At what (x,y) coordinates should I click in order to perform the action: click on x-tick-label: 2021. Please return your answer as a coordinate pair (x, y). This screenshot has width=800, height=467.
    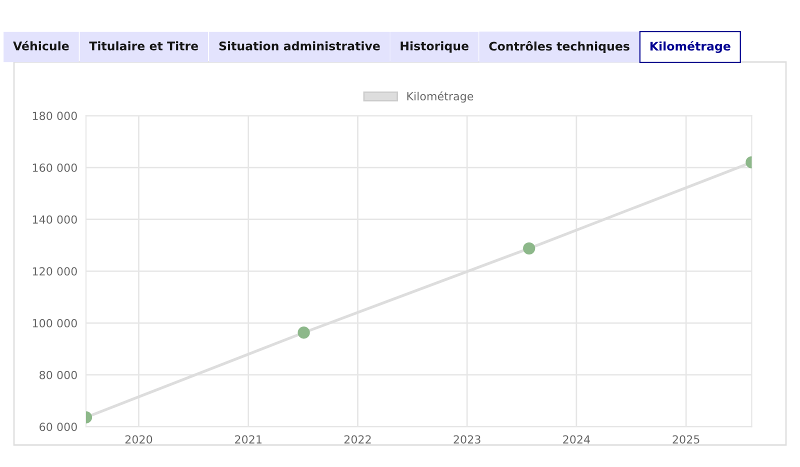
    Looking at the image, I should click on (248, 439).